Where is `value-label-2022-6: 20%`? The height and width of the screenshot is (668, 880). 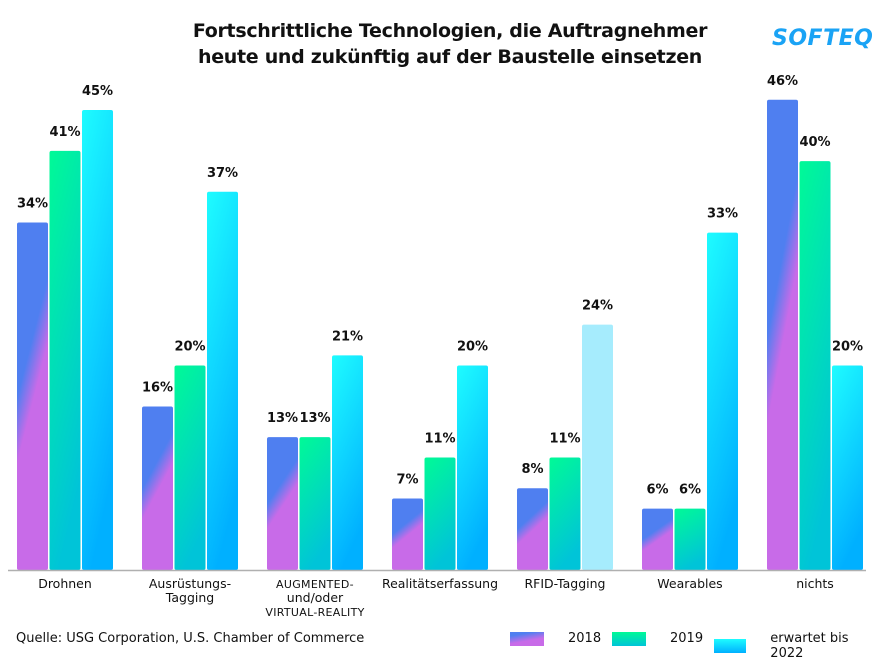 value-label-2022-6: 20% is located at coordinates (847, 347).